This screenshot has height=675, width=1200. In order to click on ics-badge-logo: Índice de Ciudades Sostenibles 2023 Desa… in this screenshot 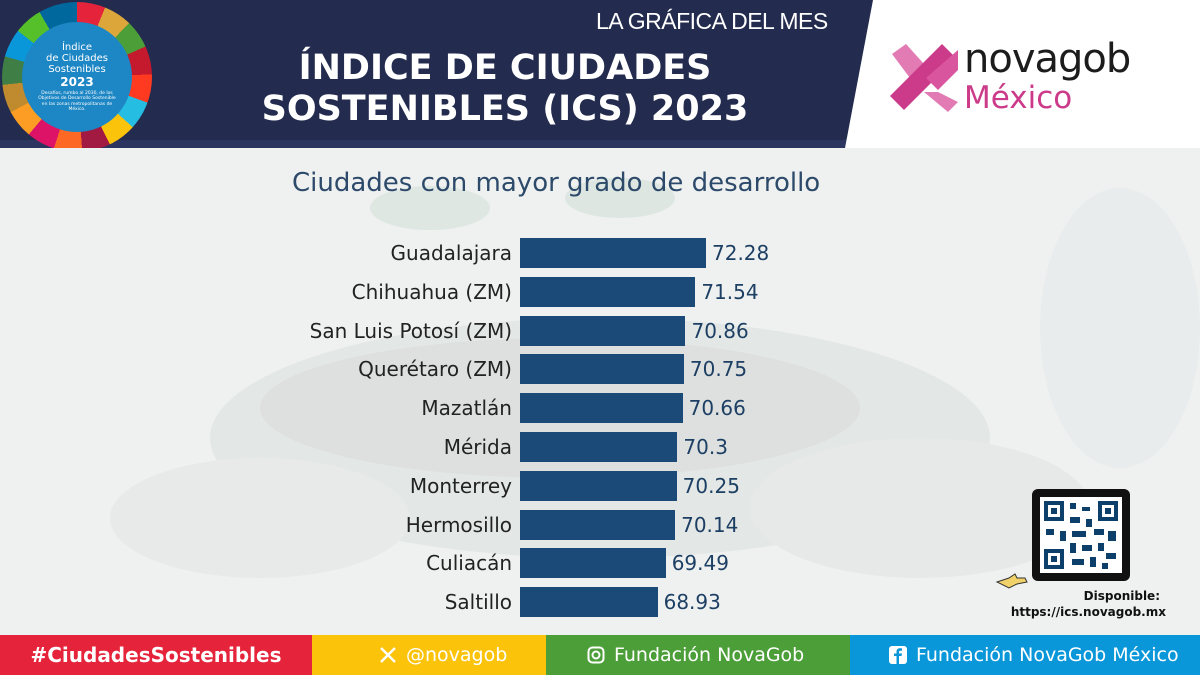, I will do `click(77, 77)`.